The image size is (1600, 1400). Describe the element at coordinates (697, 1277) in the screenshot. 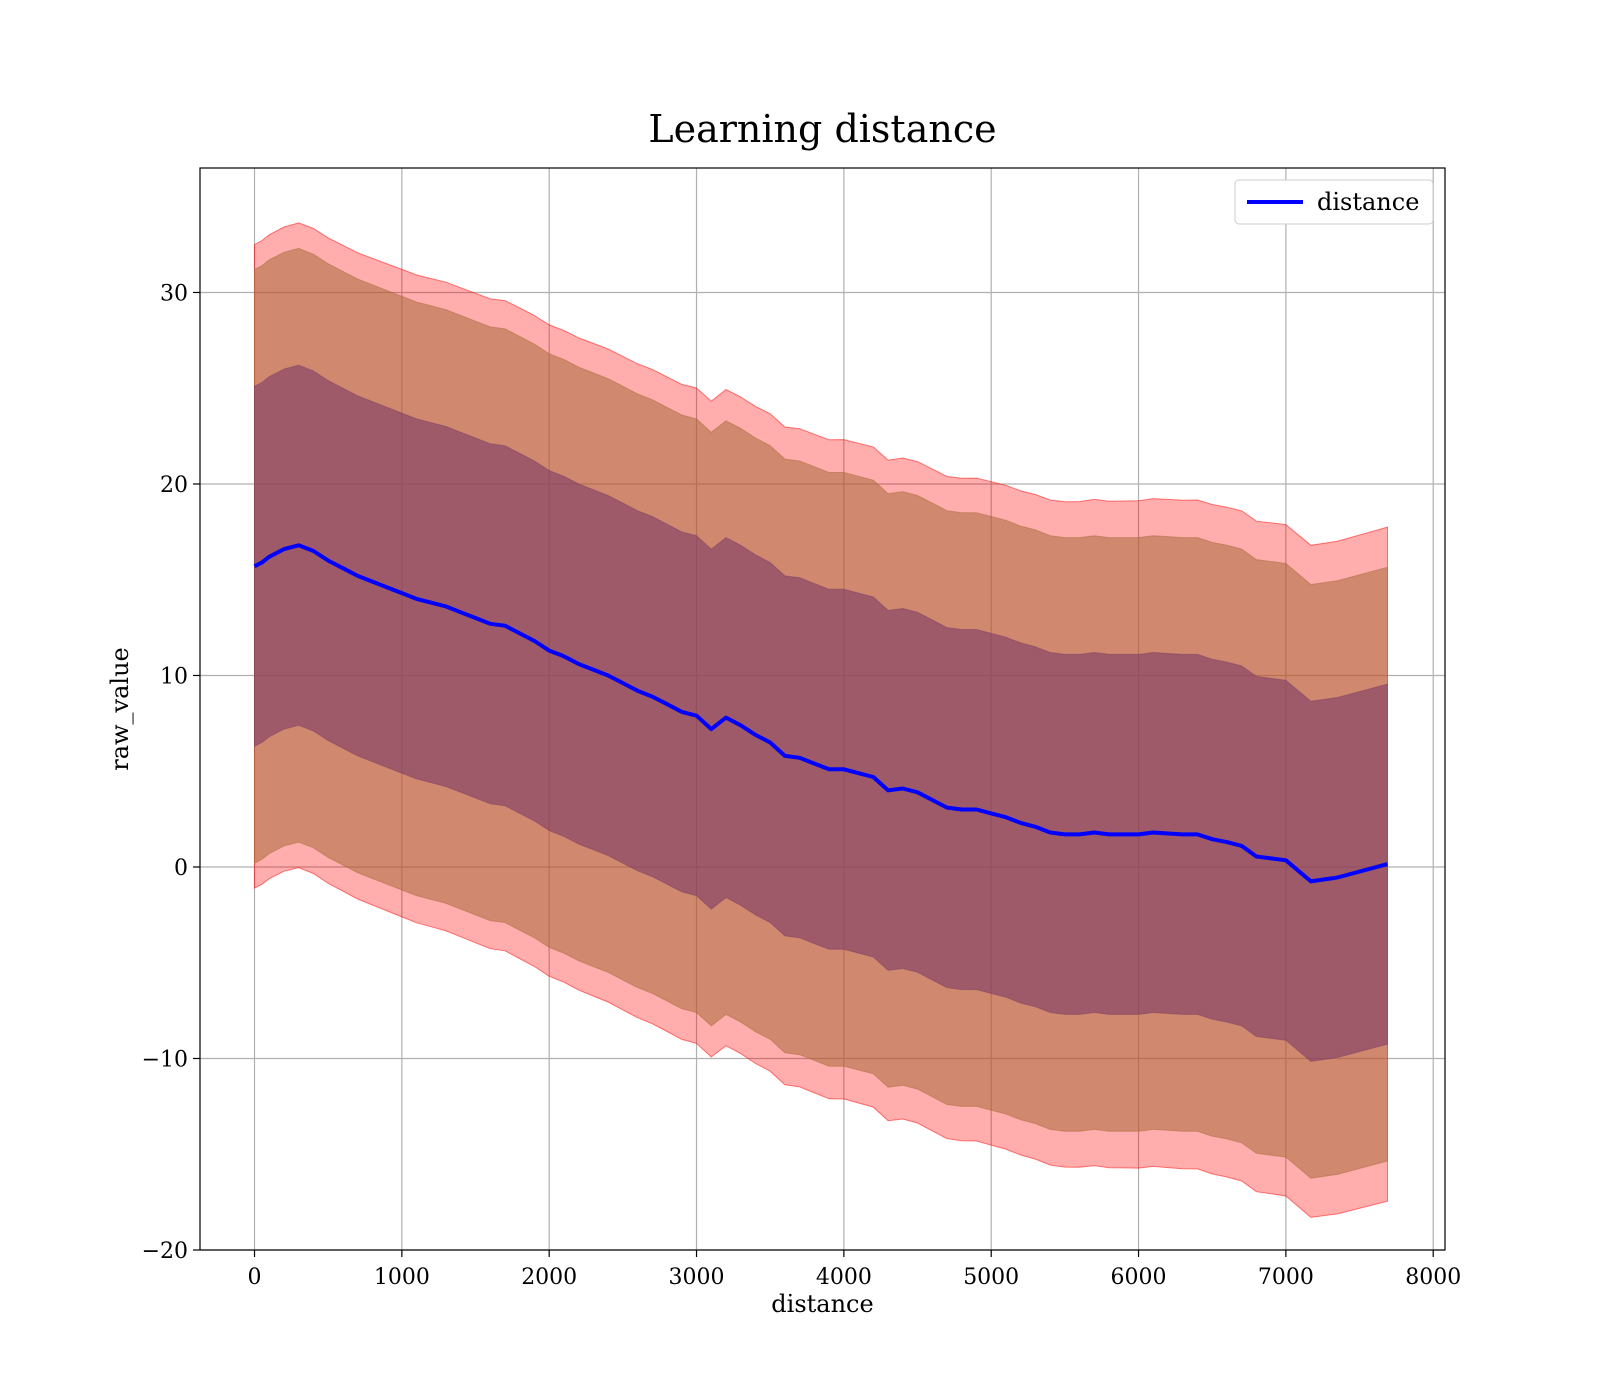

I see `x-tick-label: 3000` at that location.